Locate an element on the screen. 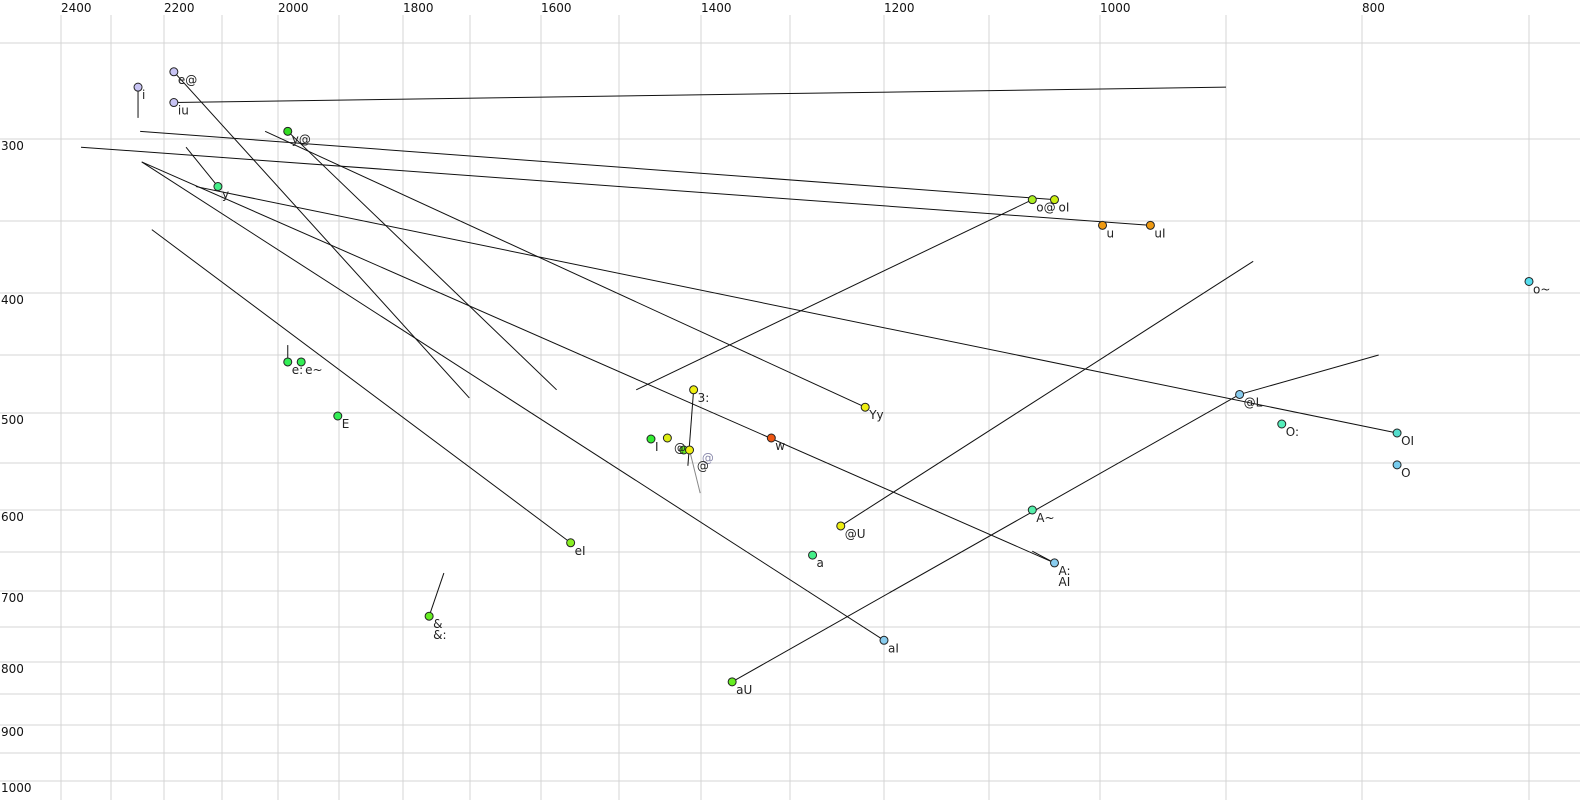  point-label: y is located at coordinates (225, 195).